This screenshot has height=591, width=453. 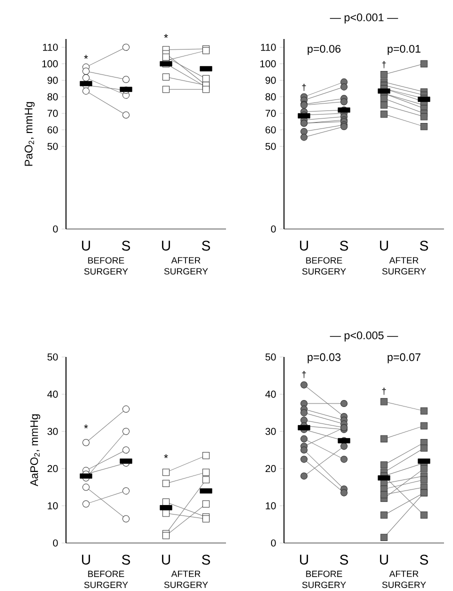 I want to click on annotation: p=0.03, so click(x=324, y=358).